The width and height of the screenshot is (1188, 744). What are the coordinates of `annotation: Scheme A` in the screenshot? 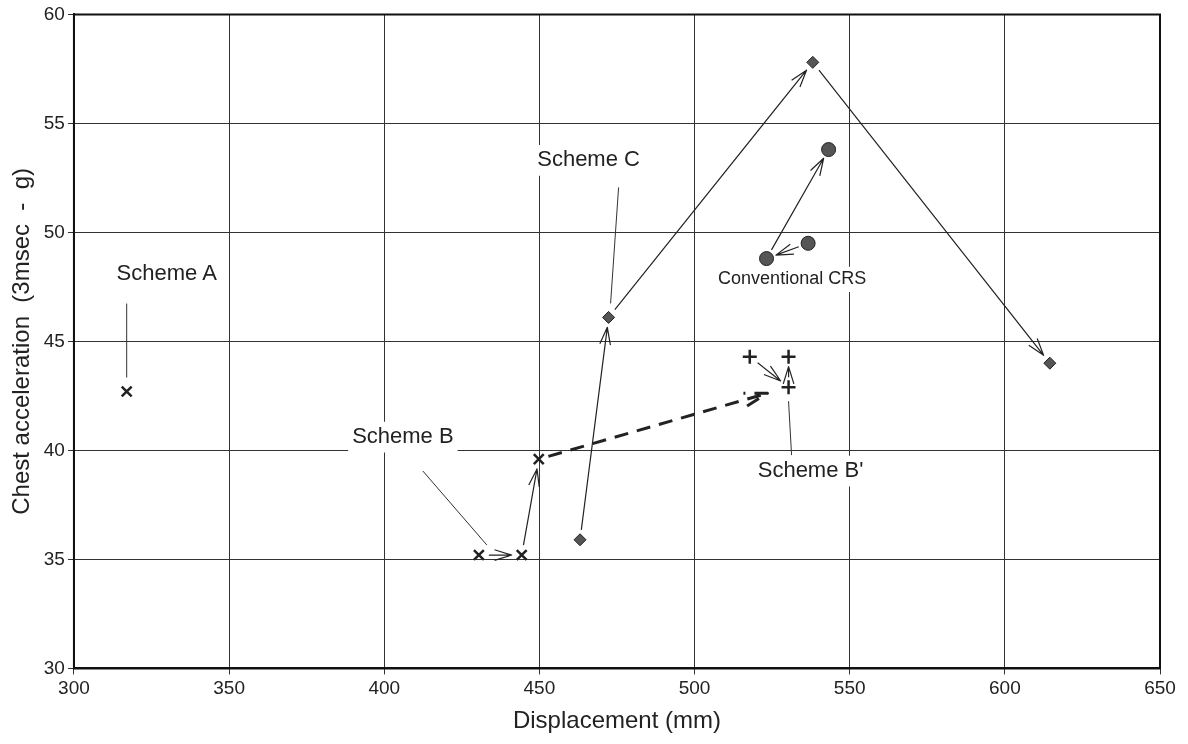 It's located at (167, 272).